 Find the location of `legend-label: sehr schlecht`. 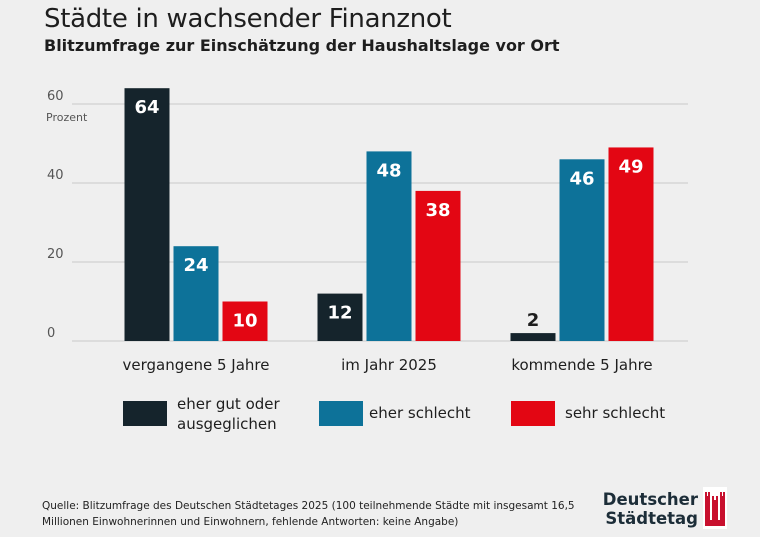

legend-label: sehr schlecht is located at coordinates (615, 413).